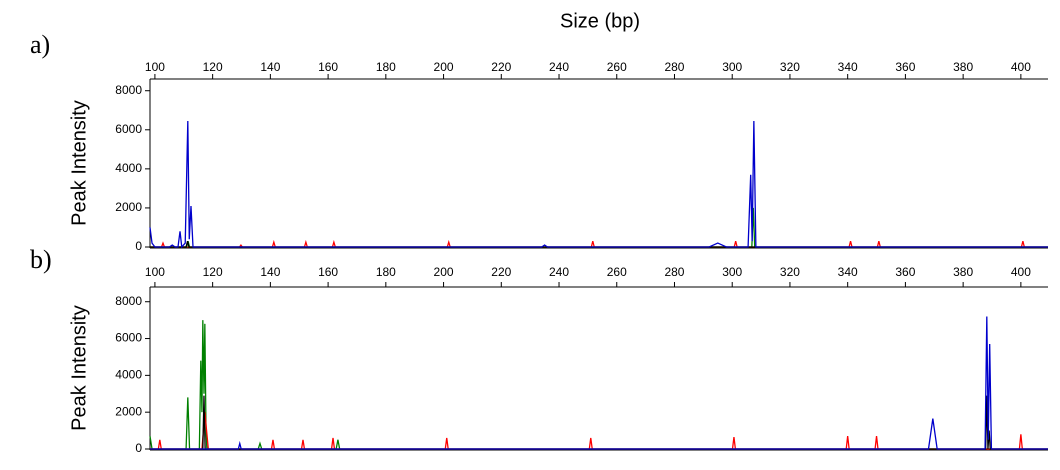 The height and width of the screenshot is (470, 1060). What do you see at coordinates (41, 259) in the screenshot?
I see `panel-label: b)` at bounding box center [41, 259].